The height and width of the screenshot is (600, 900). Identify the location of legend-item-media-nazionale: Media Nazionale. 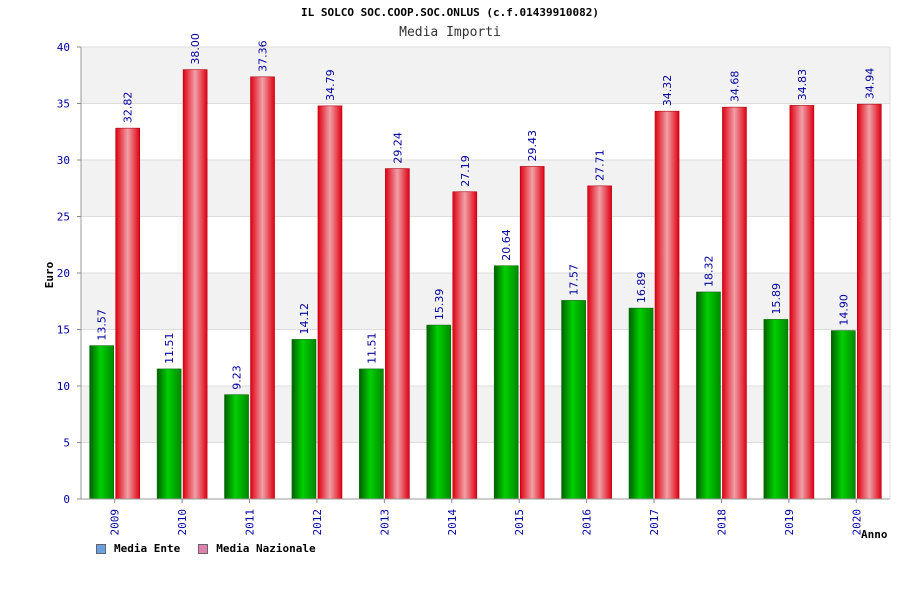
(257, 548).